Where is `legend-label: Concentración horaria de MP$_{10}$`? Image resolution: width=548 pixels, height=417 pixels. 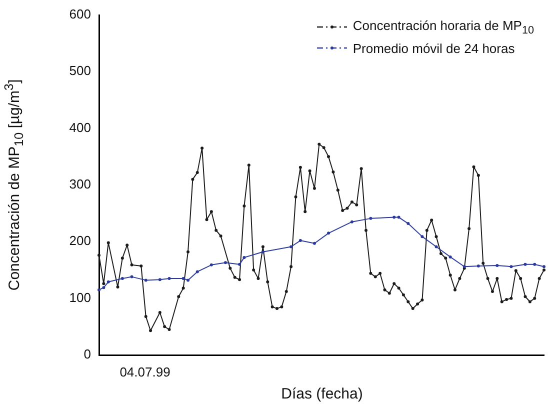
legend-label: Concentración horaria de MP$_{10}$ is located at coordinates (443, 27).